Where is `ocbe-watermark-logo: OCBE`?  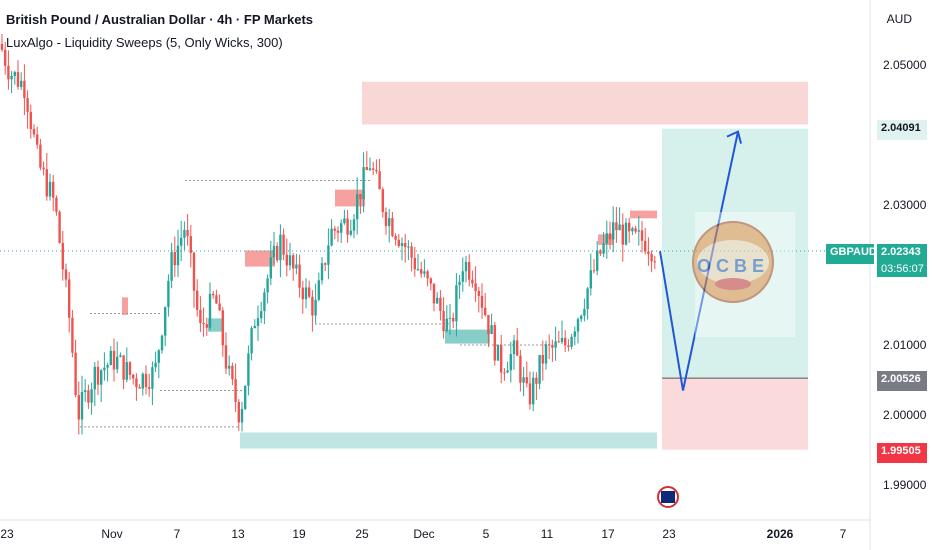
ocbe-watermark-logo: OCBE is located at coordinates (743, 274).